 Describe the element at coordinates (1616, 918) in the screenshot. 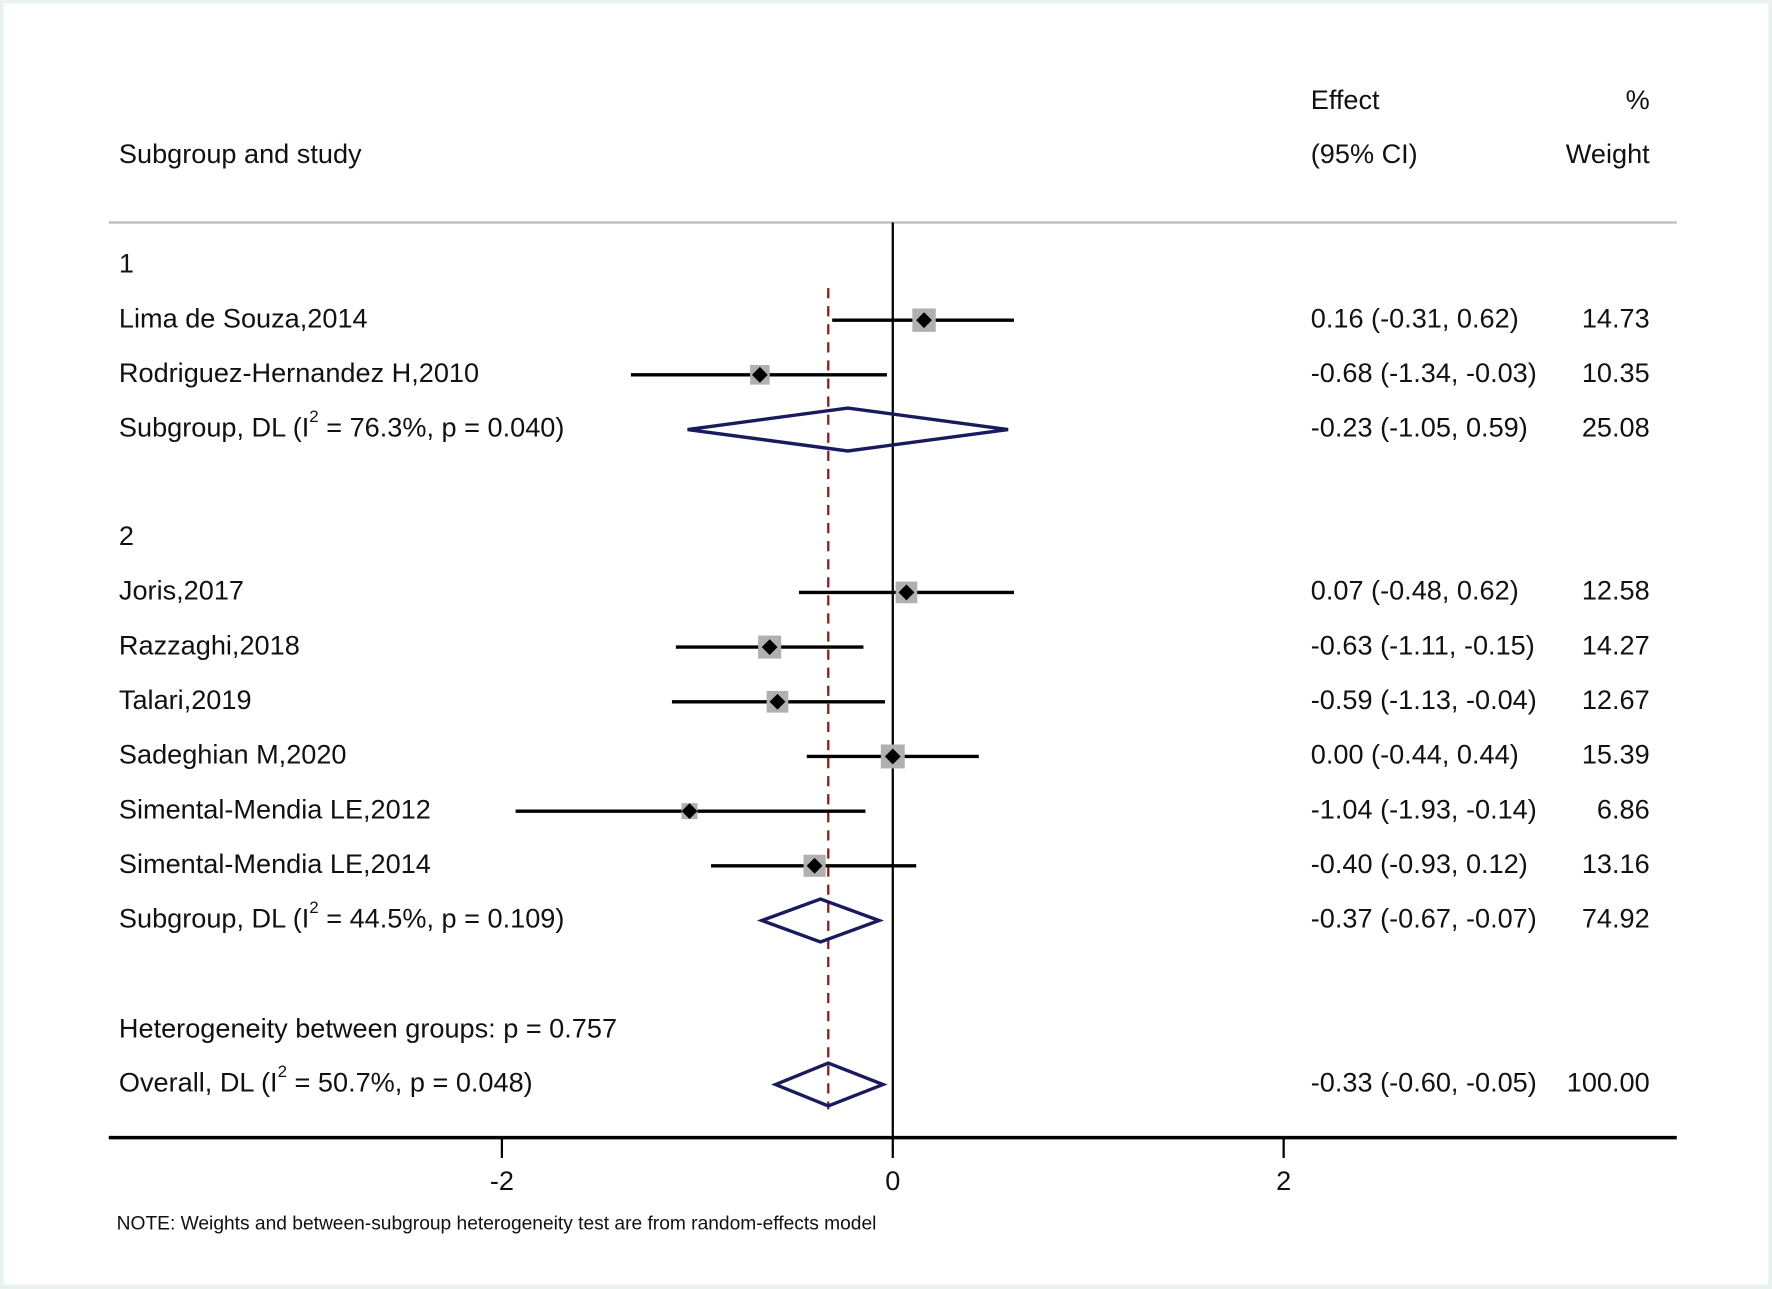

I see `subgroup-summary-weight: 74.92` at that location.